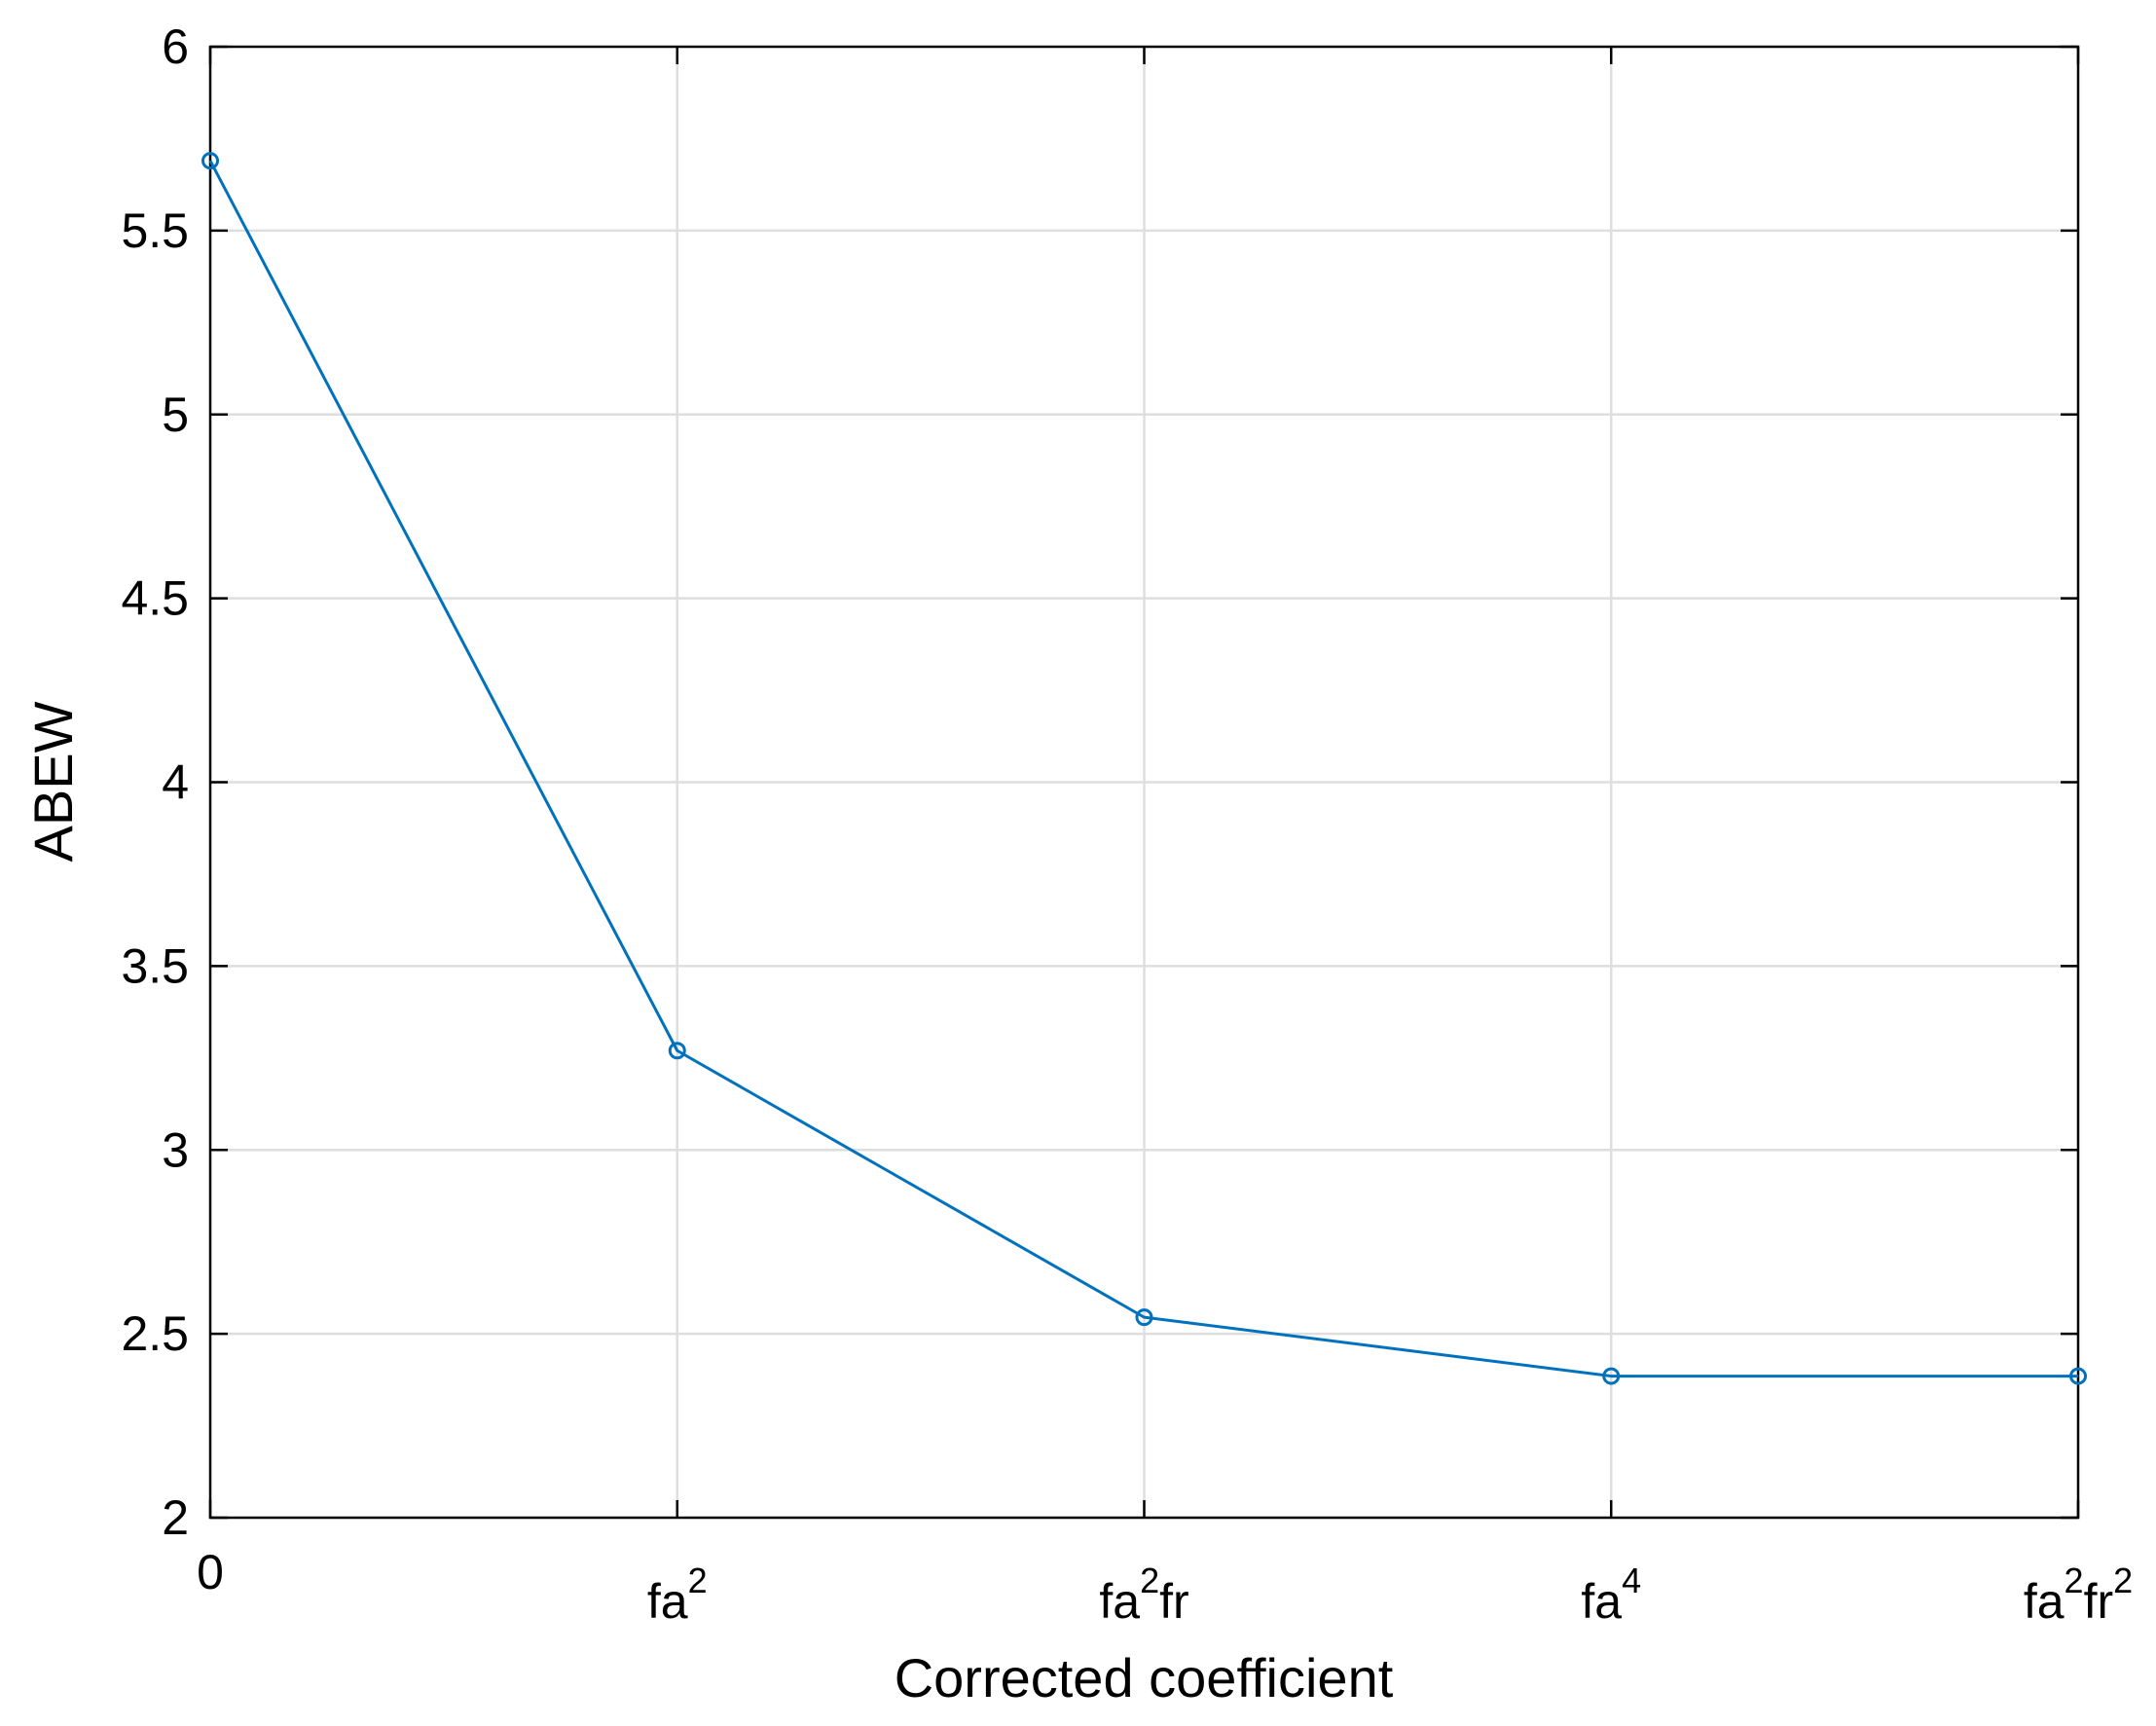 The image size is (2156, 1726). What do you see at coordinates (175, 1150) in the screenshot?
I see `y-tick-label: 3` at bounding box center [175, 1150].